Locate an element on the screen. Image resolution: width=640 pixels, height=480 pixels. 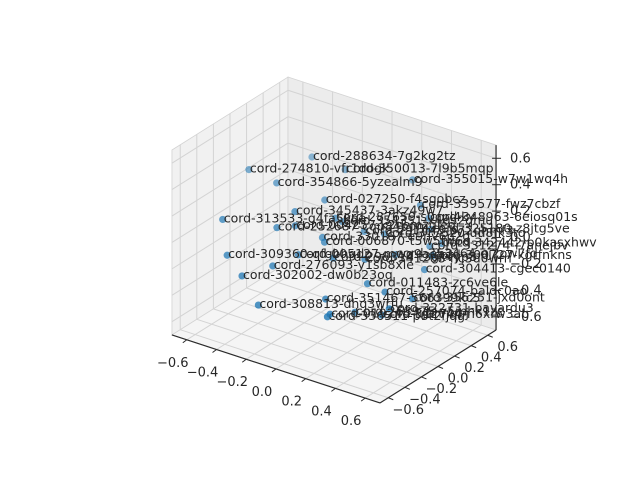
z-tick-label: 0.4 is located at coordinates (520, 185).